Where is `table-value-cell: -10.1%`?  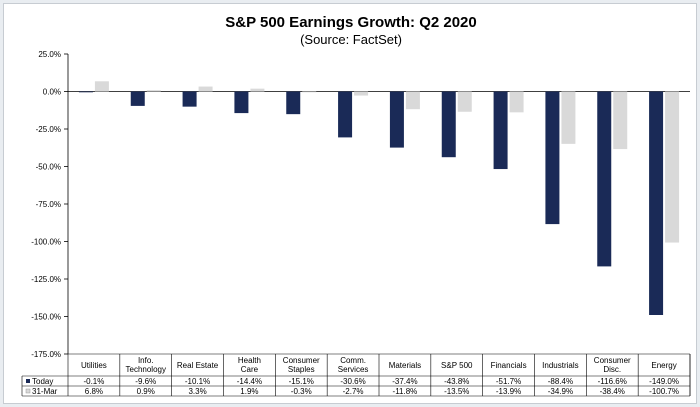 table-value-cell: -10.1% is located at coordinates (197, 381).